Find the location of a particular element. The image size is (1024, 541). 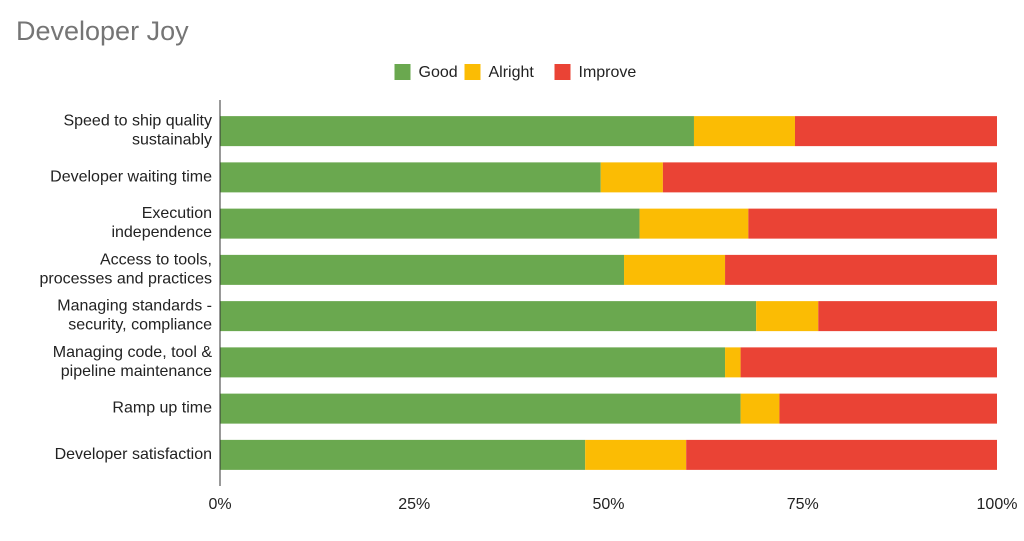

y-tick-label: Ramp up time is located at coordinates (162, 408).